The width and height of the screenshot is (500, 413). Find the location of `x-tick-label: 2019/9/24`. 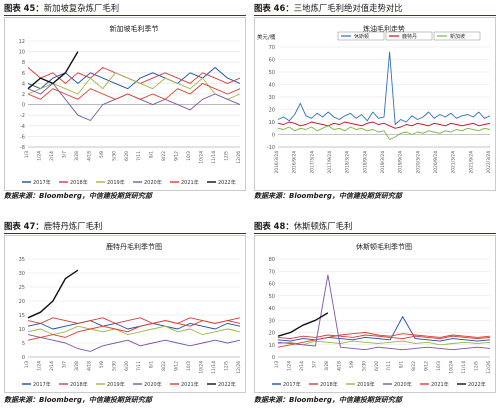

x-tick-label: 2019/9/24 is located at coordinates (401, 162).